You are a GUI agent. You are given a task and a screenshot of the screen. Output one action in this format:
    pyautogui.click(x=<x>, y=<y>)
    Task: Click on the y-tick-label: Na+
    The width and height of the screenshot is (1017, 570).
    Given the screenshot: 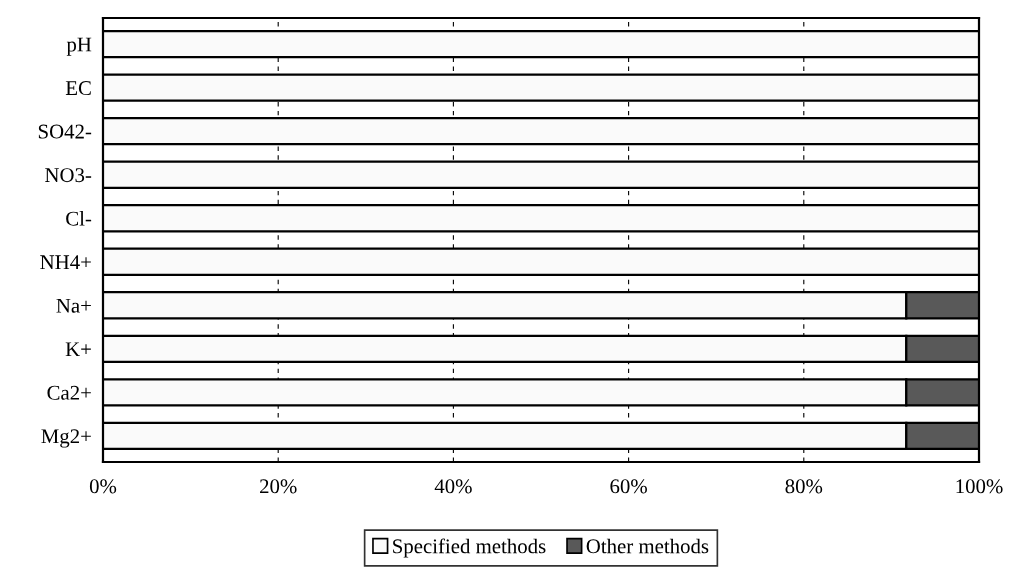 What is the action you would take?
    pyautogui.click(x=73, y=305)
    